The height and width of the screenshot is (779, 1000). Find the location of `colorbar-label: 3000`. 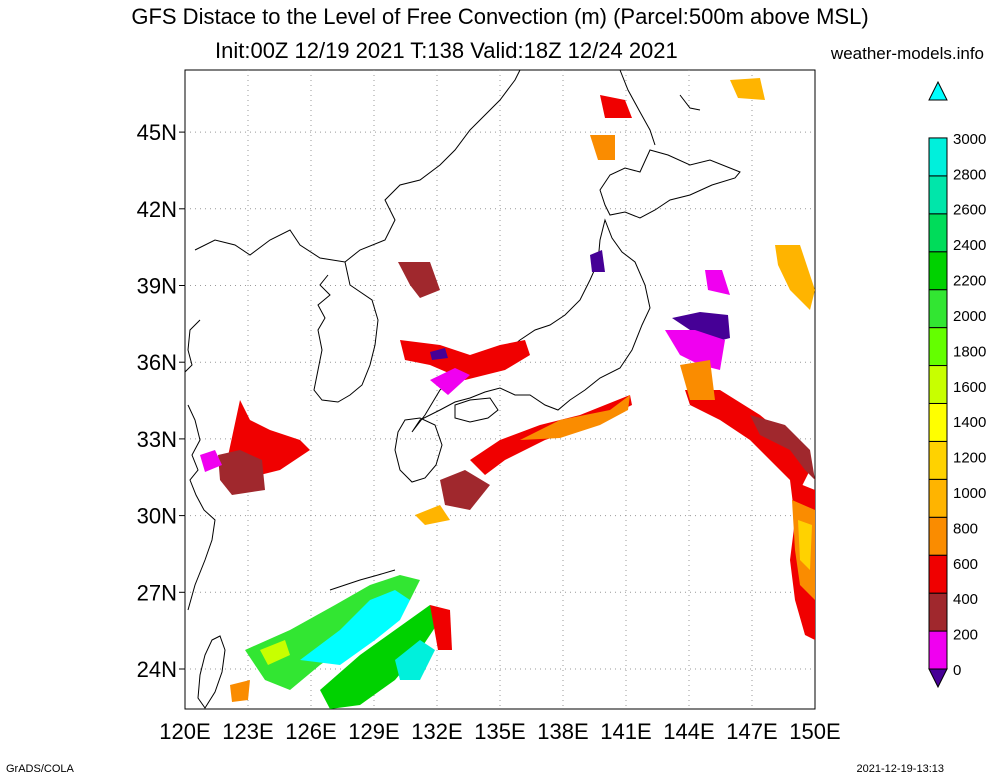

colorbar-label: 3000 is located at coordinates (969, 139).